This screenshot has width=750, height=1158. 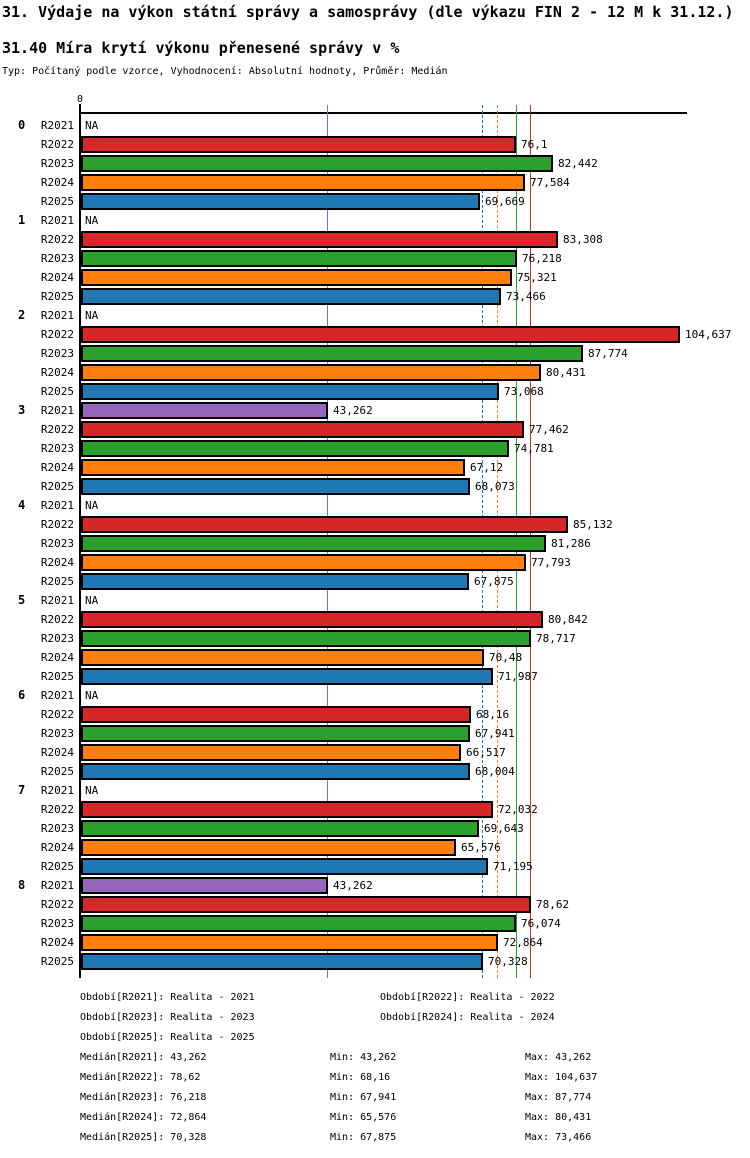 I want to click on bar-value-label: 68,16, so click(x=493, y=714).